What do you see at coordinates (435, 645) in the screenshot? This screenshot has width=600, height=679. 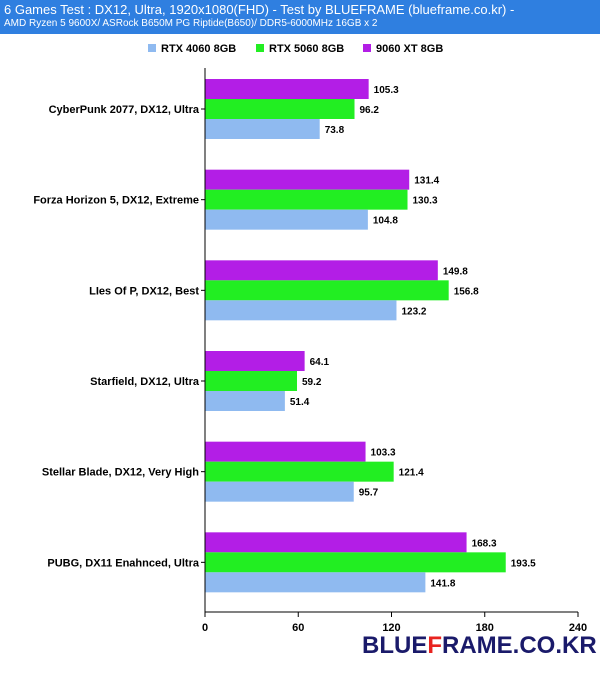 I see `watermark-part-f: F` at bounding box center [435, 645].